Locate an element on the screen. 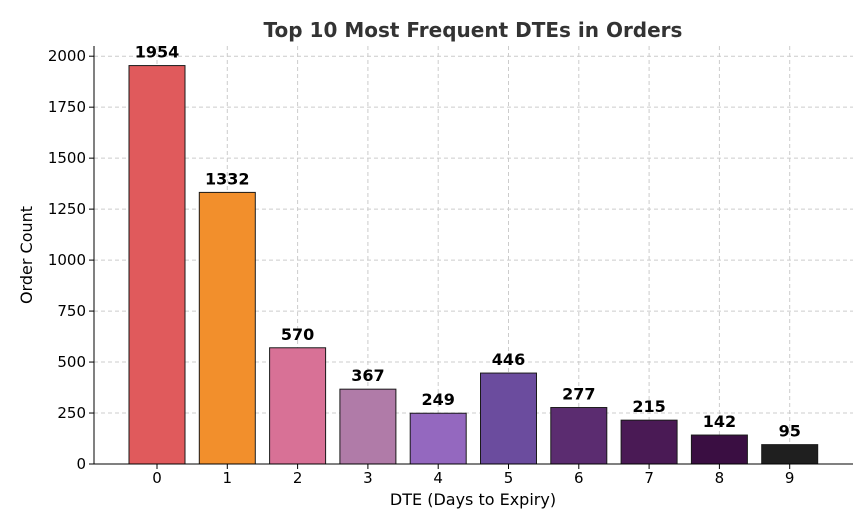 Image resolution: width=866 pixels, height=526 pixels. x-tick-label-9: 9 is located at coordinates (790, 478).